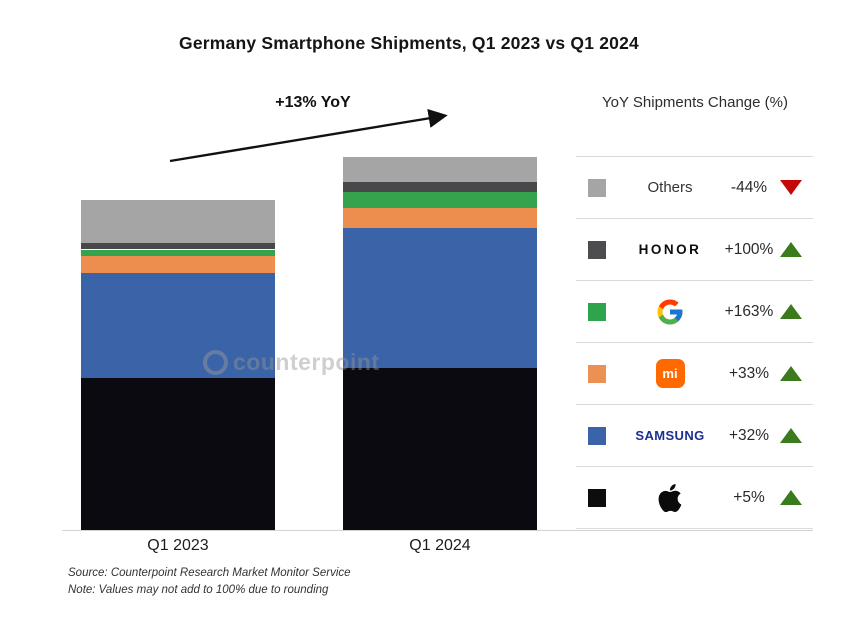  What do you see at coordinates (597, 497) in the screenshot?
I see `legend-swatch-apple` at bounding box center [597, 497].